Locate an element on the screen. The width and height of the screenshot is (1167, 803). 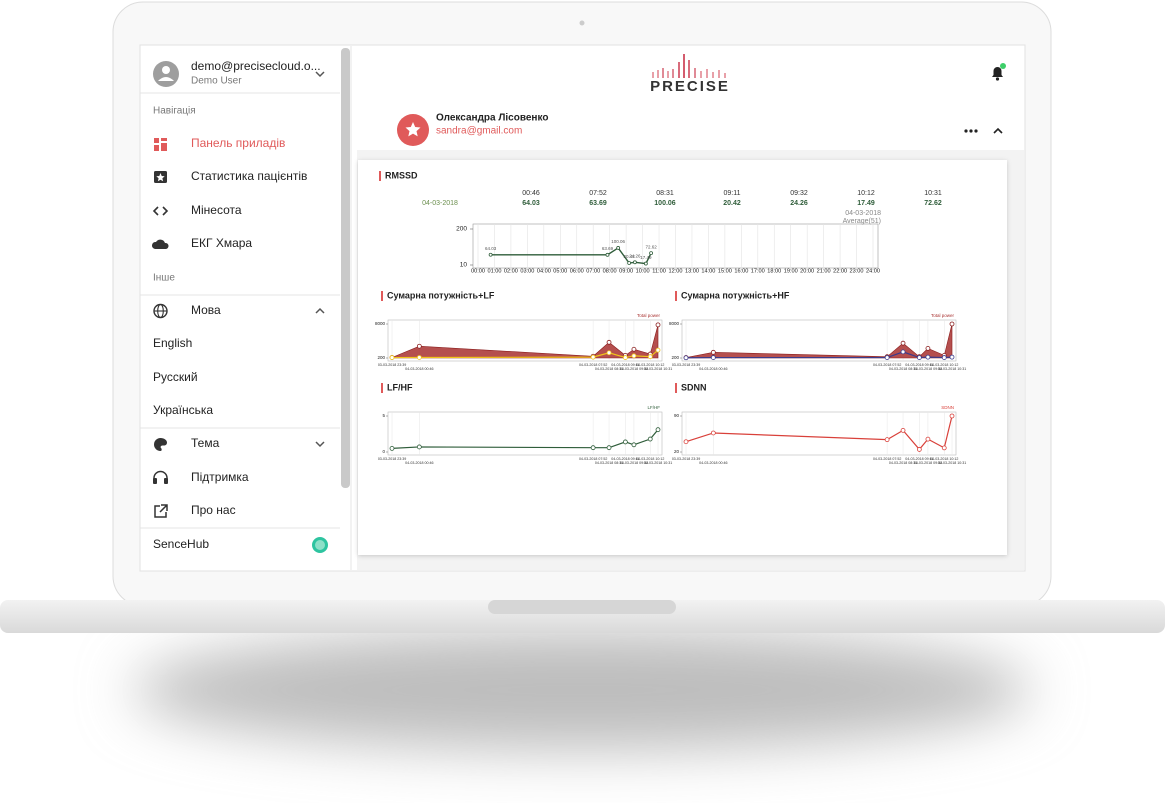
menu-item: Тема is located at coordinates (239, 443).